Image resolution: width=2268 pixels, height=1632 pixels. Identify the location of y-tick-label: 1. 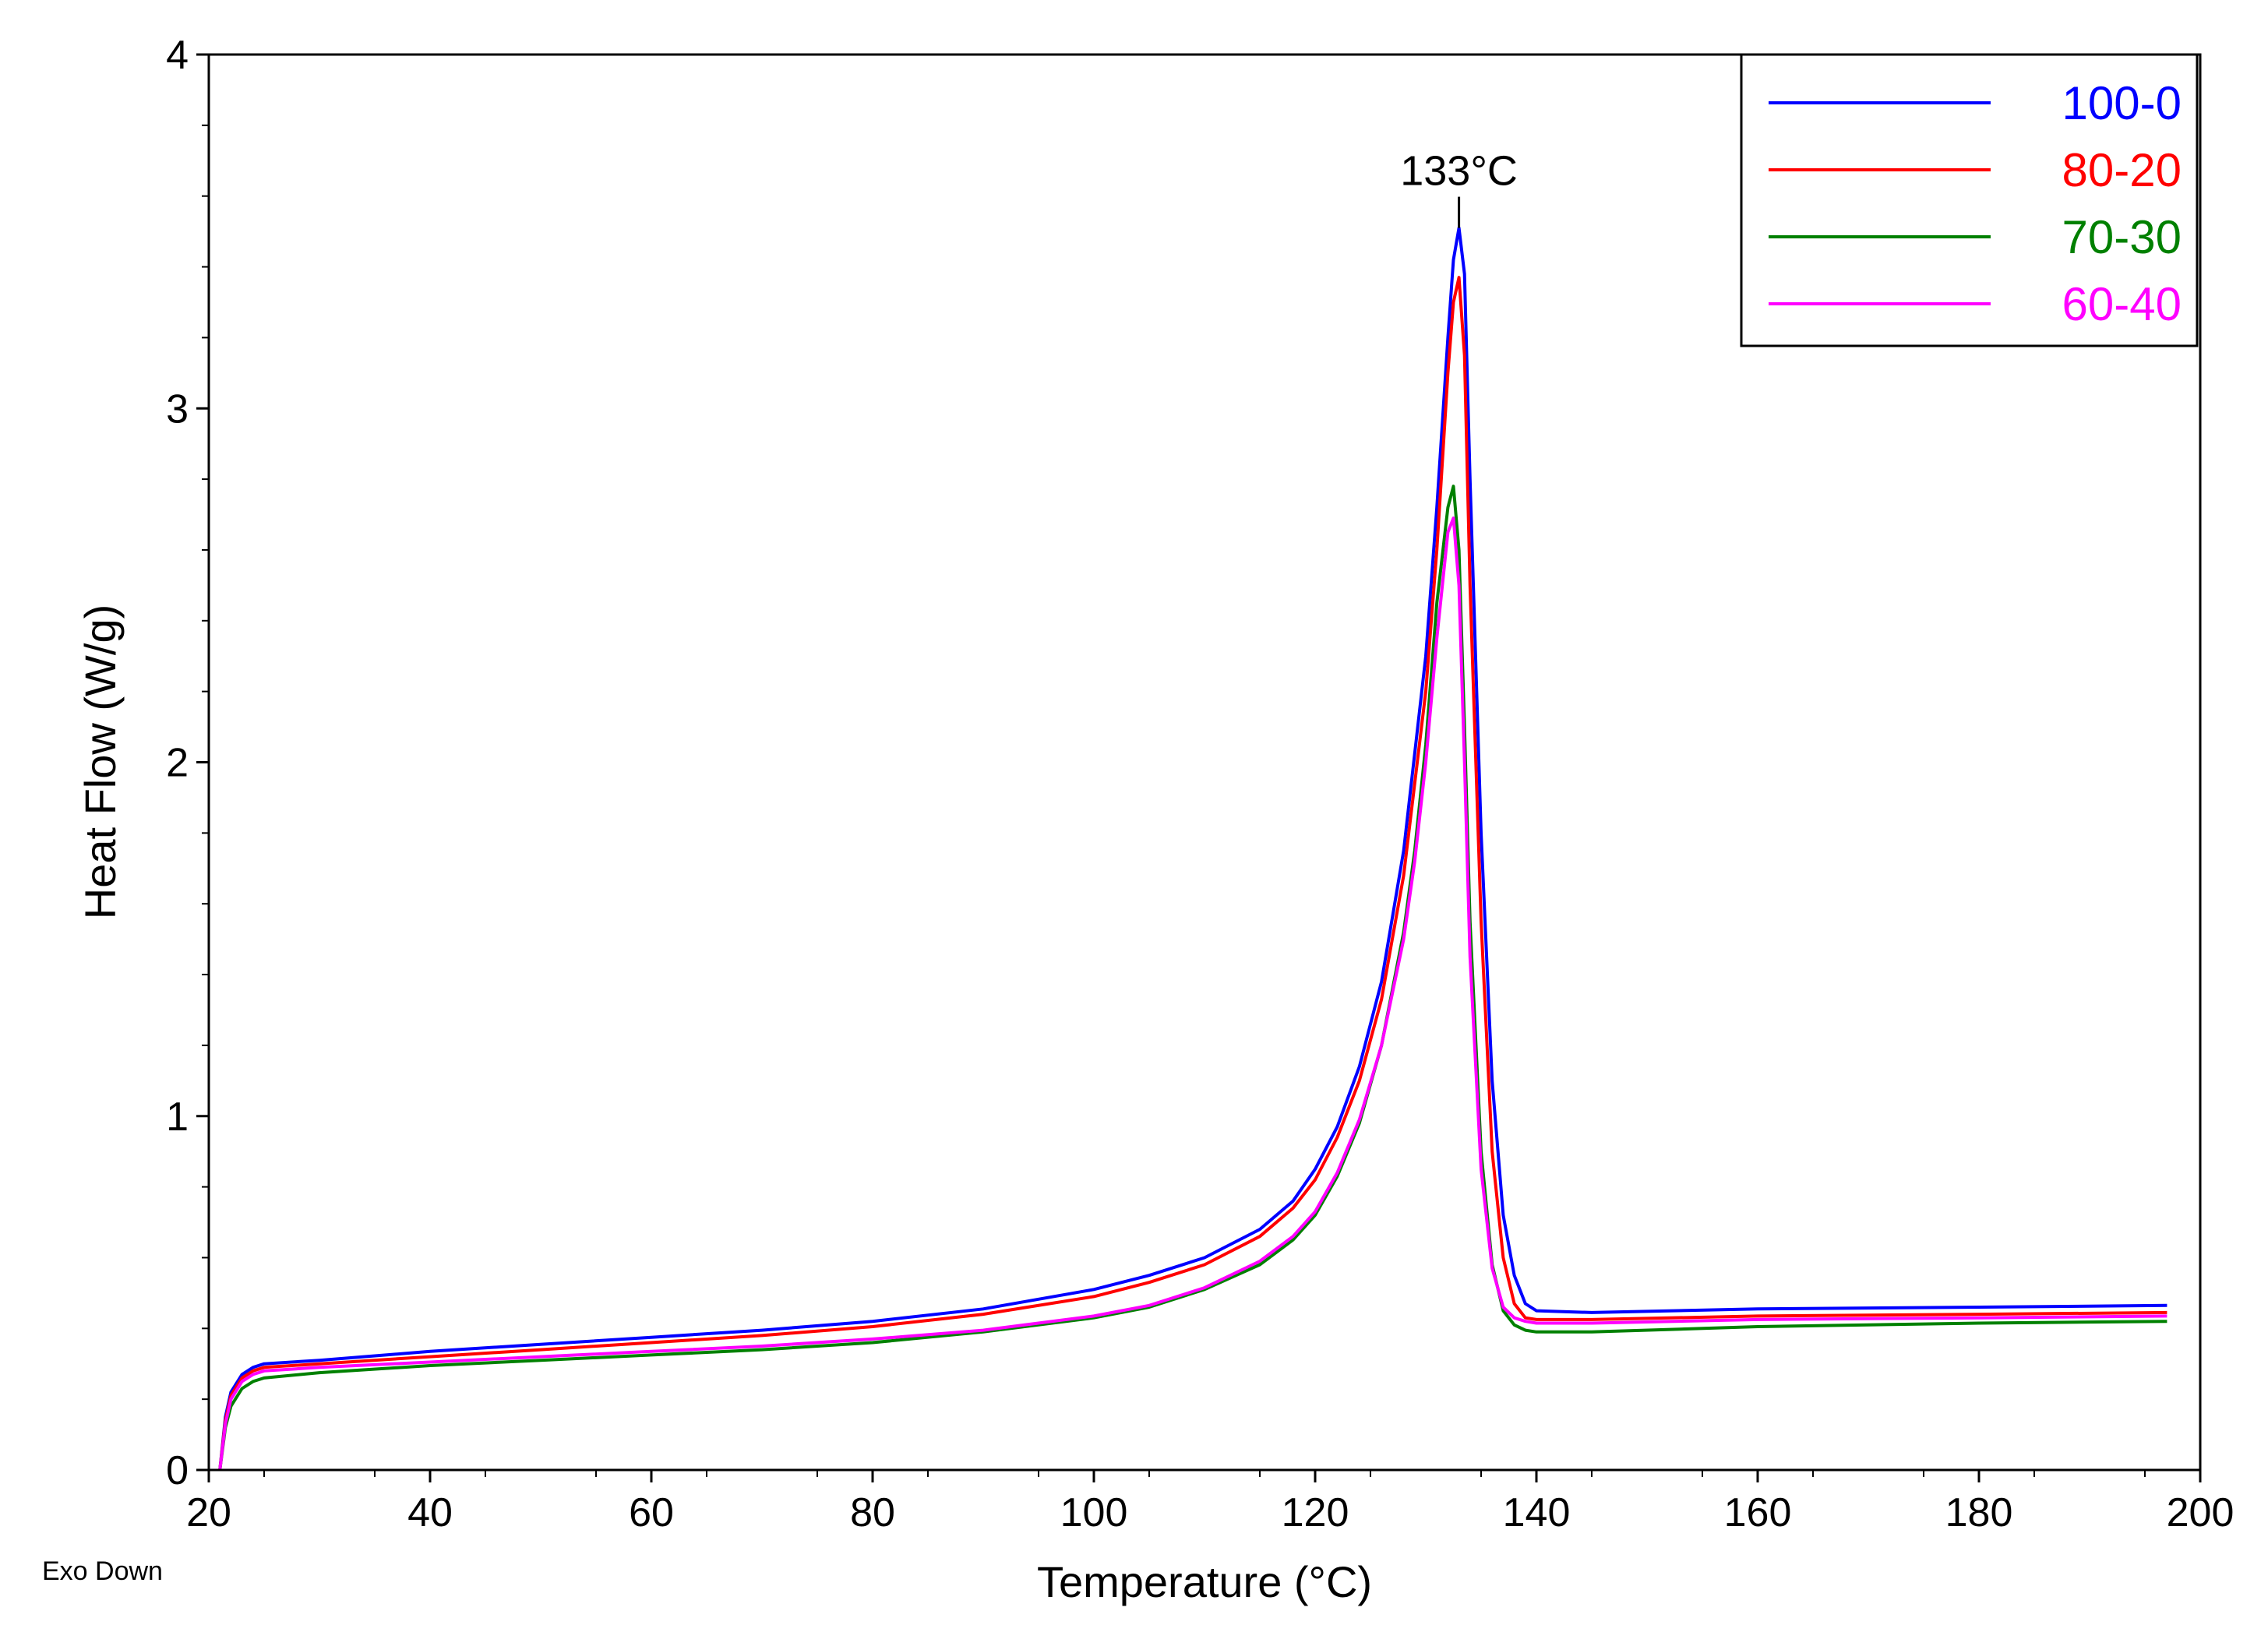
(177, 1117).